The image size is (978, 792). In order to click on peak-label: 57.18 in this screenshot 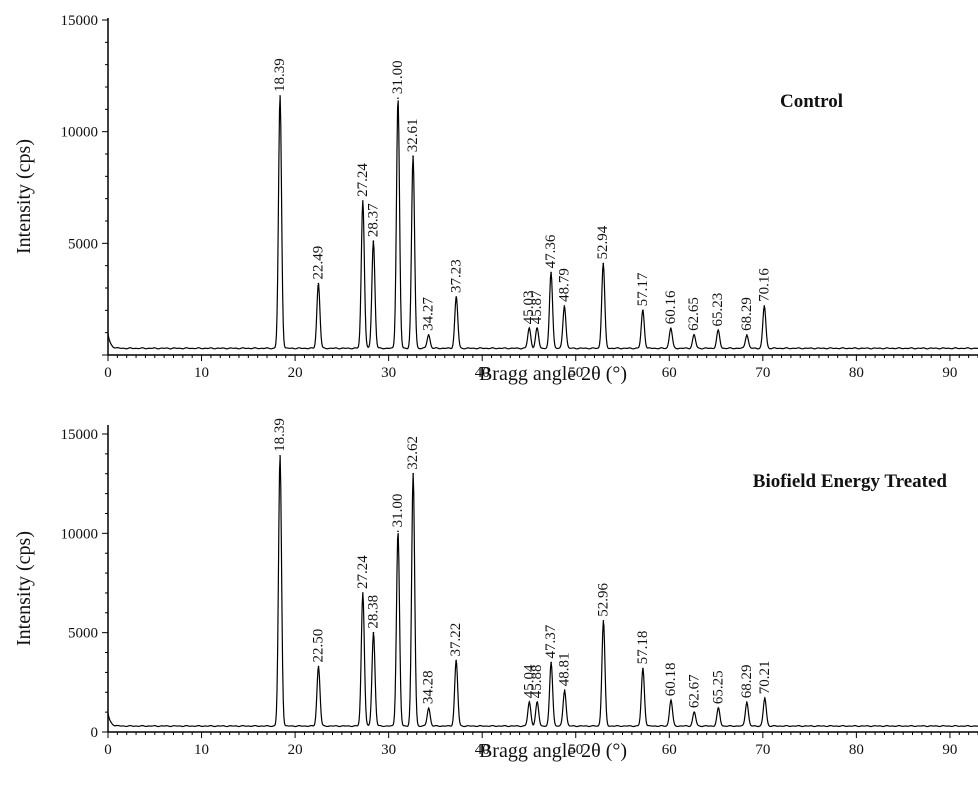, I will do `click(643, 648)`.